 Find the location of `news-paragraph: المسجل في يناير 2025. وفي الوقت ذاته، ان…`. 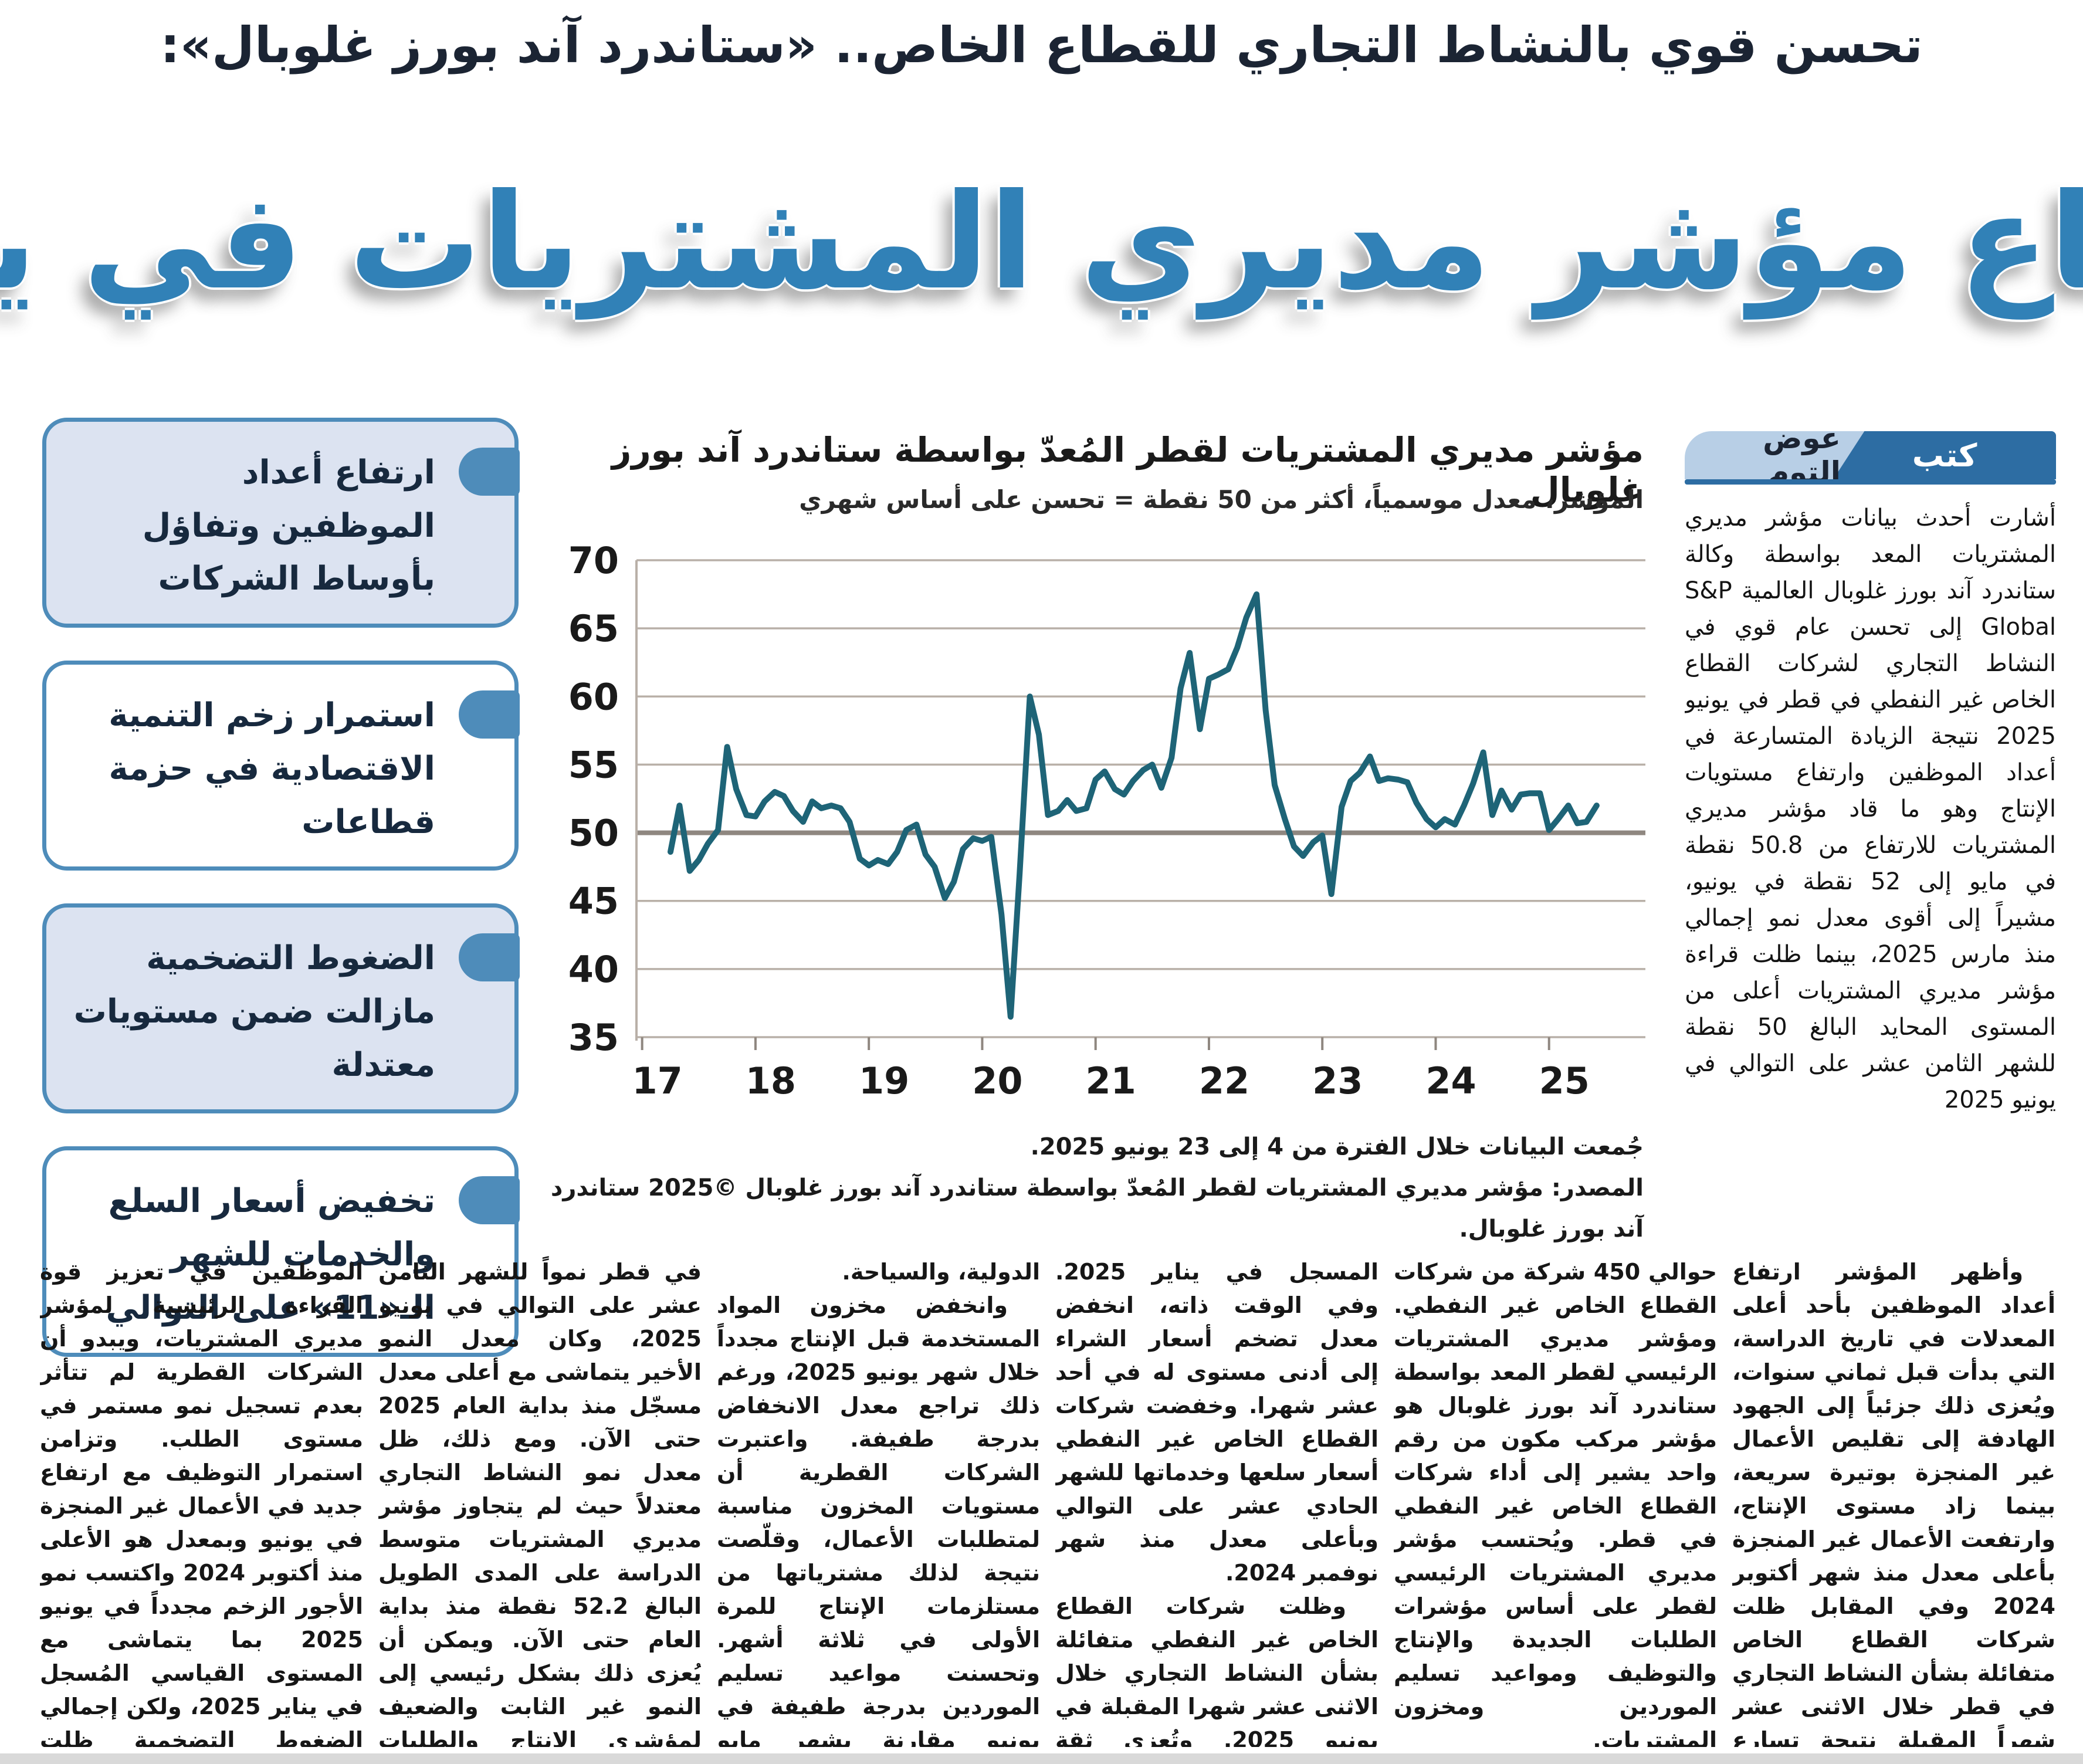

news-paragraph: المسجل في يناير 2025. وفي الوقت ذاته، ان… is located at coordinates (1216, 1422).